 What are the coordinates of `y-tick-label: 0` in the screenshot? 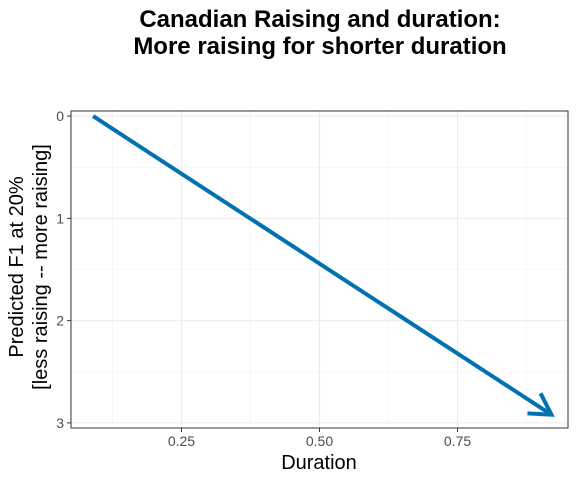 It's located at (60, 116).